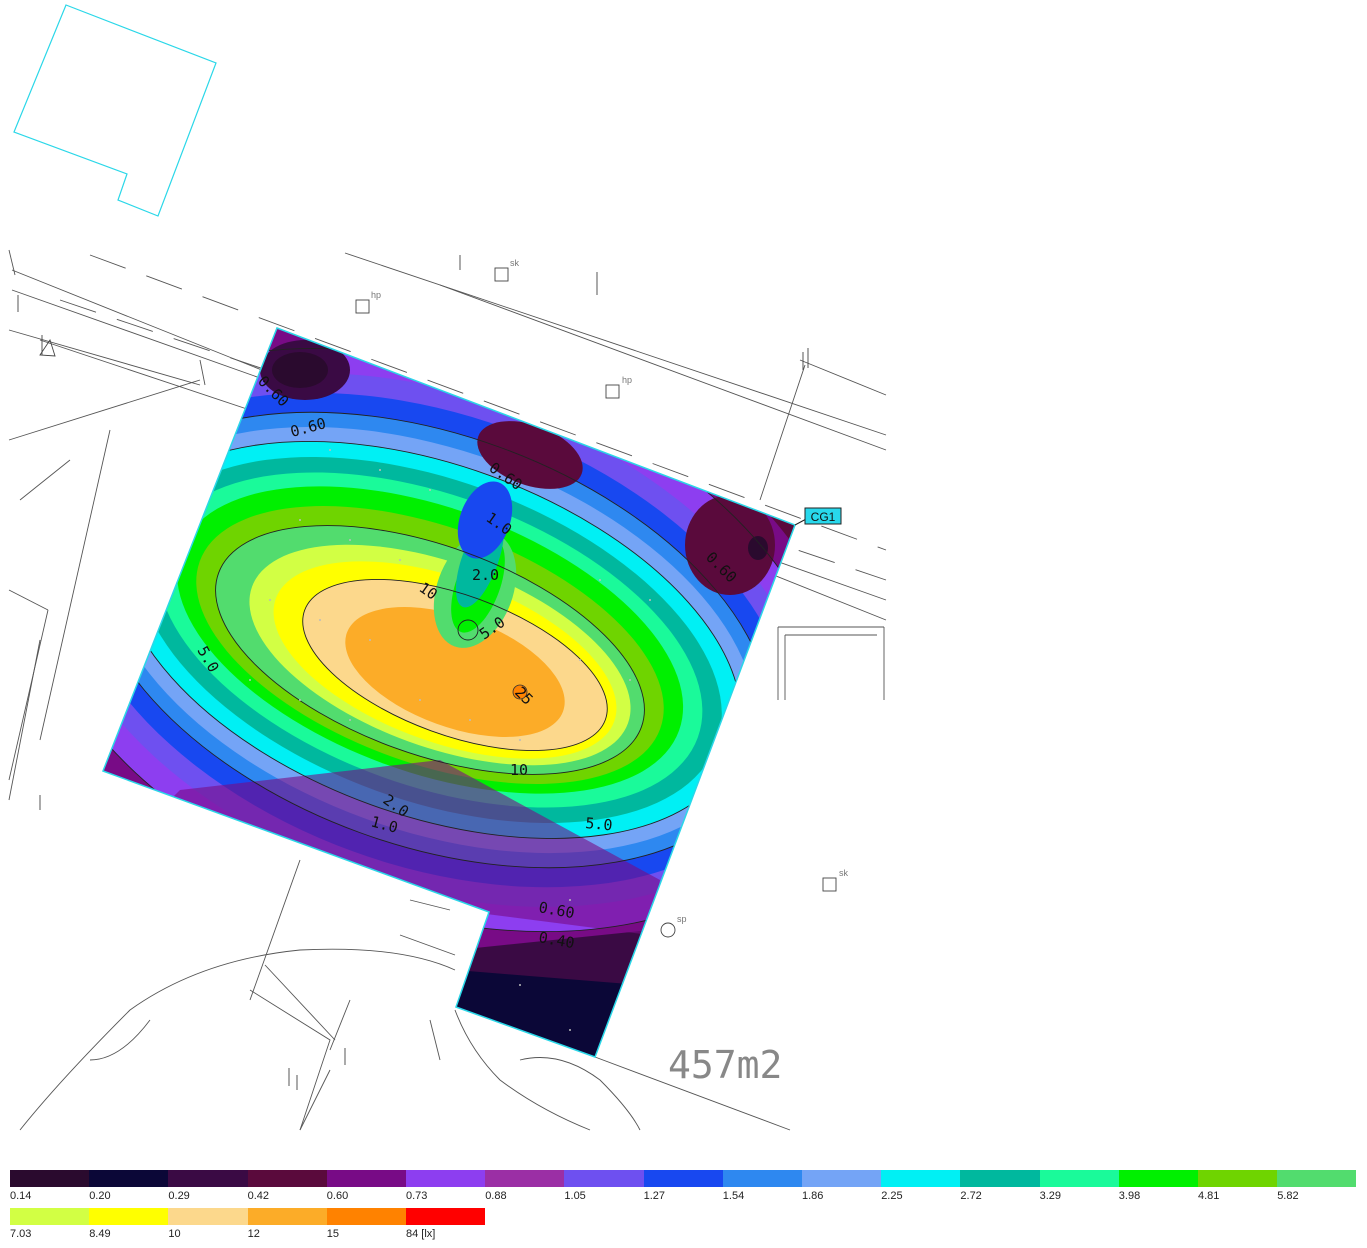  I want to click on legend-value-label: 2.72, so click(971, 1196).